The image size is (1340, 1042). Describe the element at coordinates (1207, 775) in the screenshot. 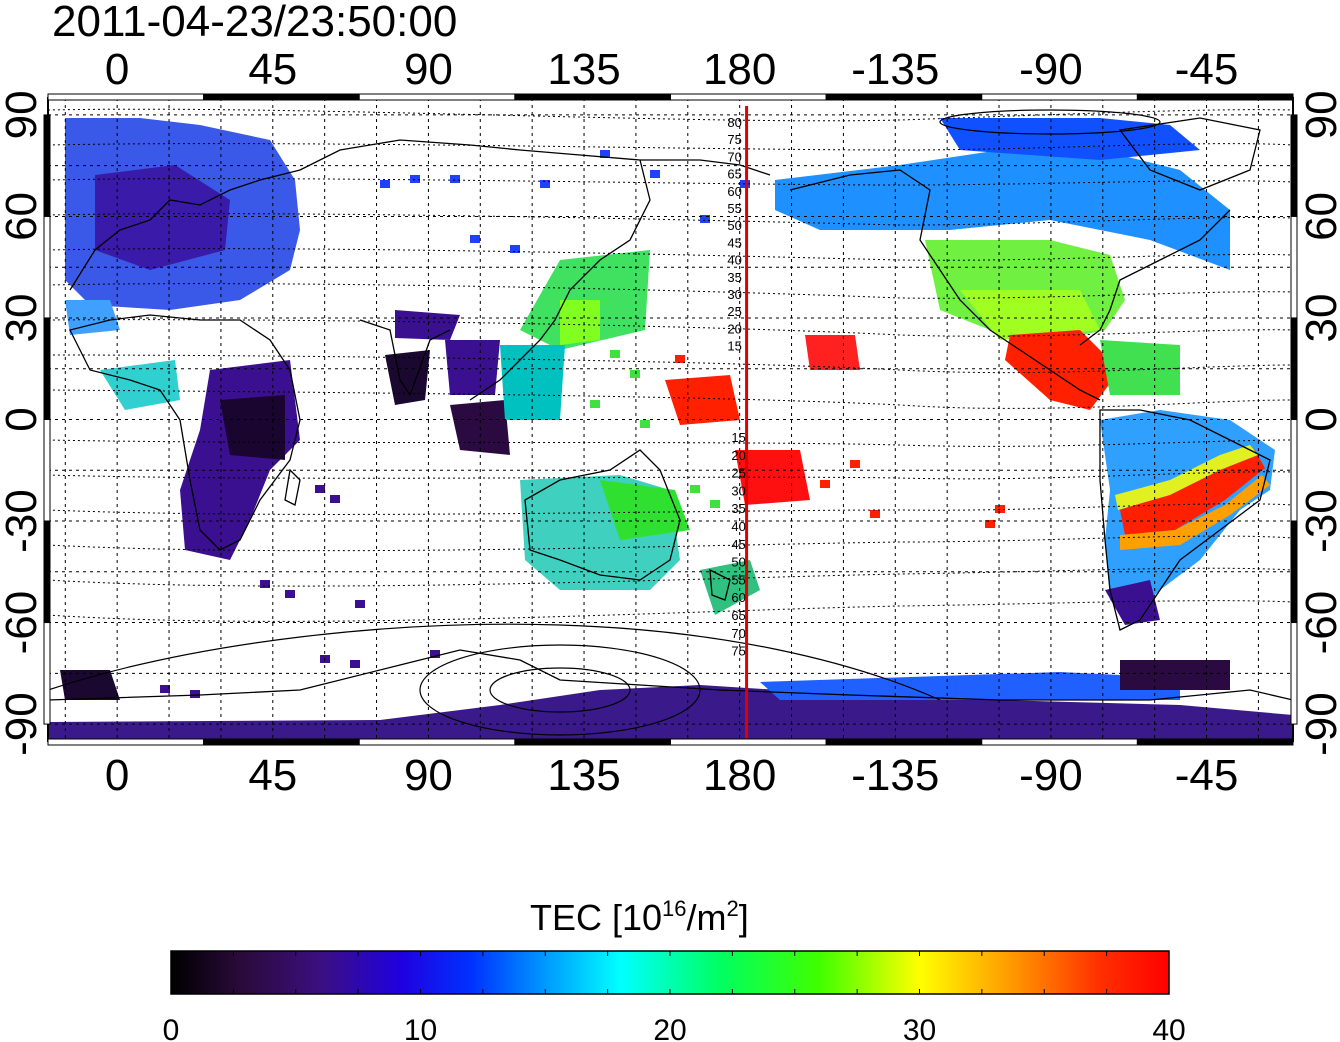

I see `lon-tick-label-bottom: -45` at that location.